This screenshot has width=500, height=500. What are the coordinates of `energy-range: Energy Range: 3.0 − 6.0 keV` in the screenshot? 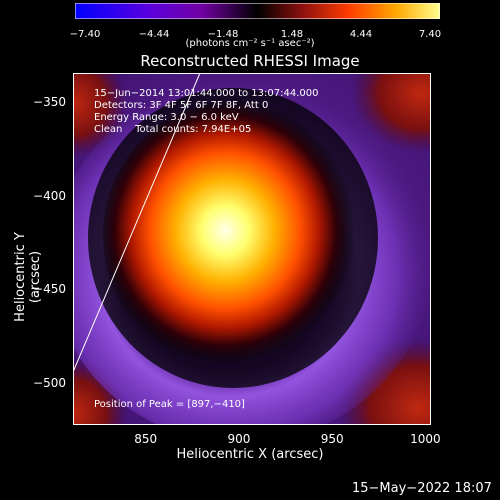 It's located at (166, 117).